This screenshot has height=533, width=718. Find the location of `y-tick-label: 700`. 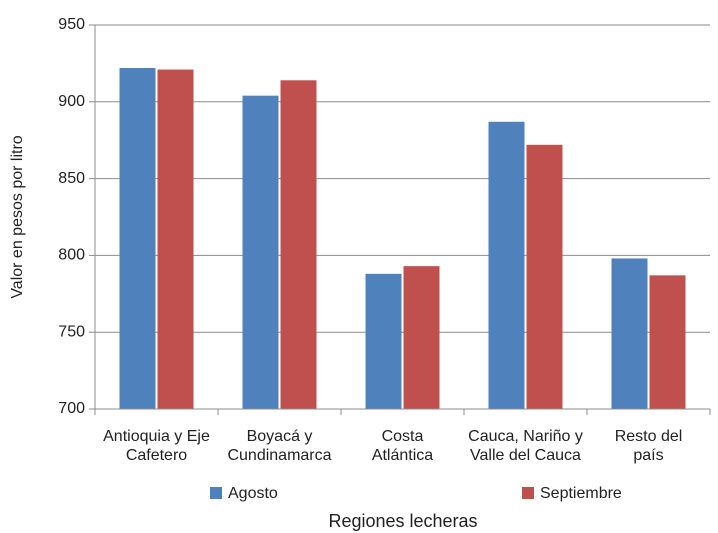

y-tick-label: 700 is located at coordinates (71, 408).